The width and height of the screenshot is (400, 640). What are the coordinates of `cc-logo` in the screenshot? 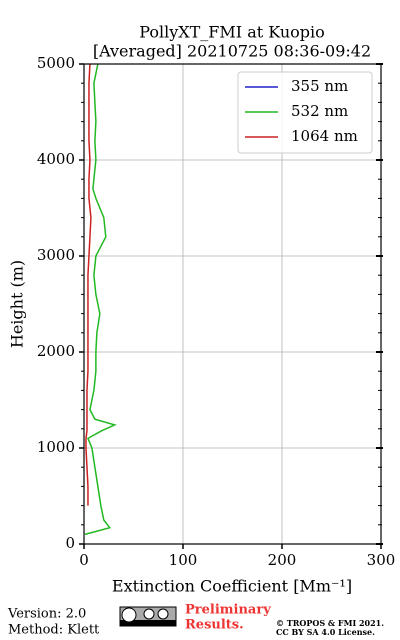 It's located at (148, 616).